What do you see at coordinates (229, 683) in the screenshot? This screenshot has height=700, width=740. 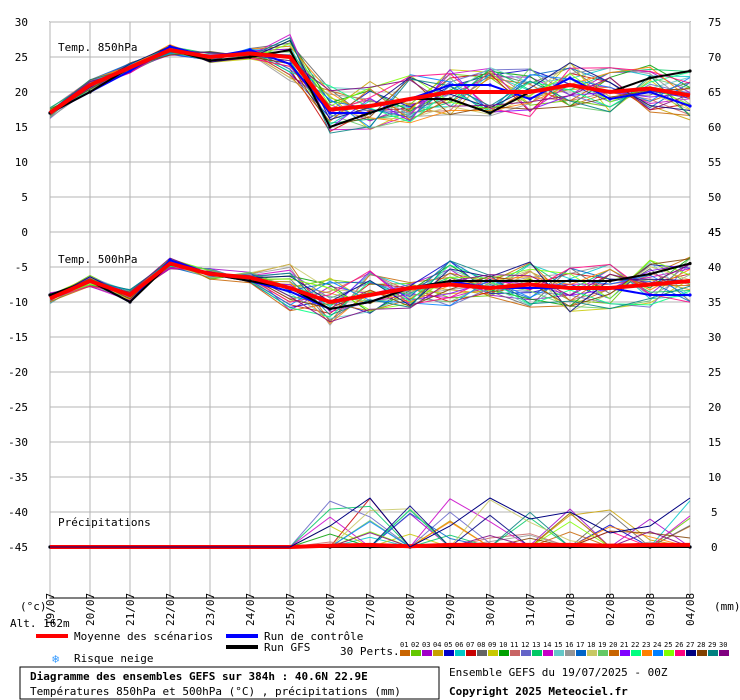 I see `info-box` at bounding box center [229, 683].